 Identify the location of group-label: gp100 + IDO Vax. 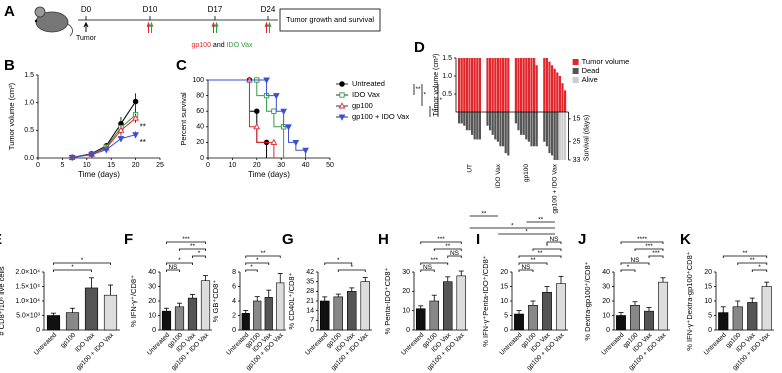
(555, 188).